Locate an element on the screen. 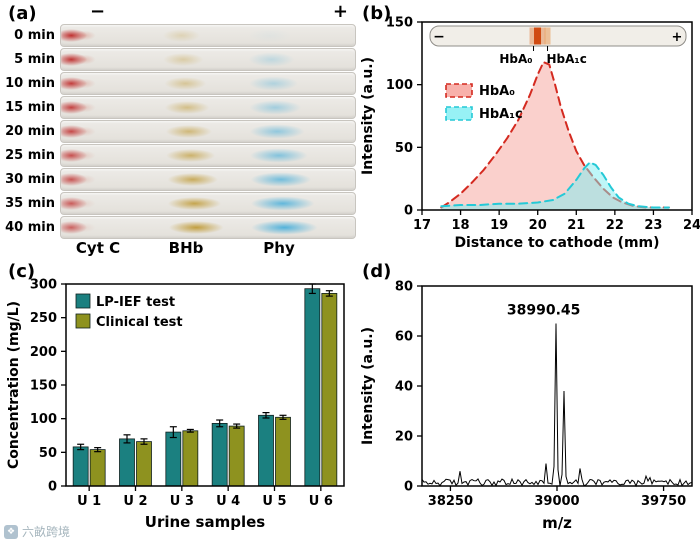 Image resolution: width=700 pixels, height=543 pixels. time-label: 40 min is located at coordinates (30, 227).